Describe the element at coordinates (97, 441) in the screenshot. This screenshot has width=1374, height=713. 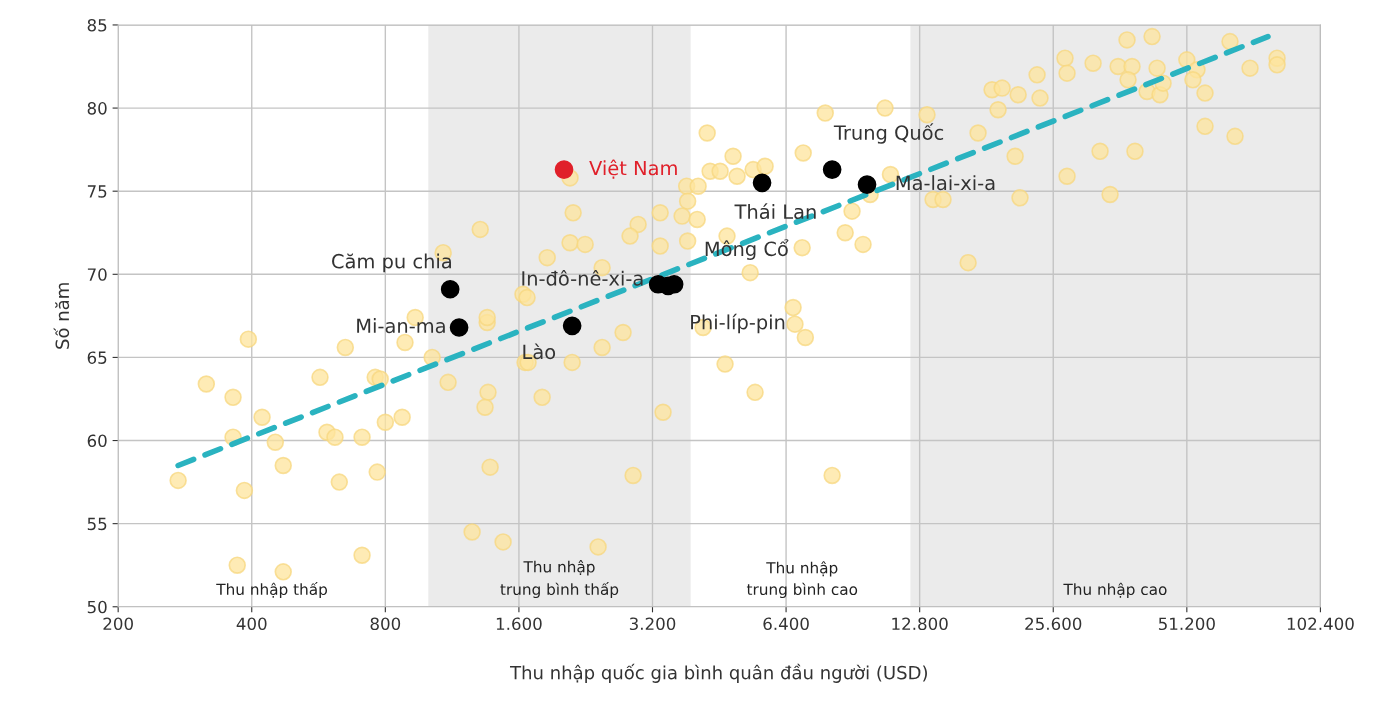
I see `y-tick-label: 60` at that location.